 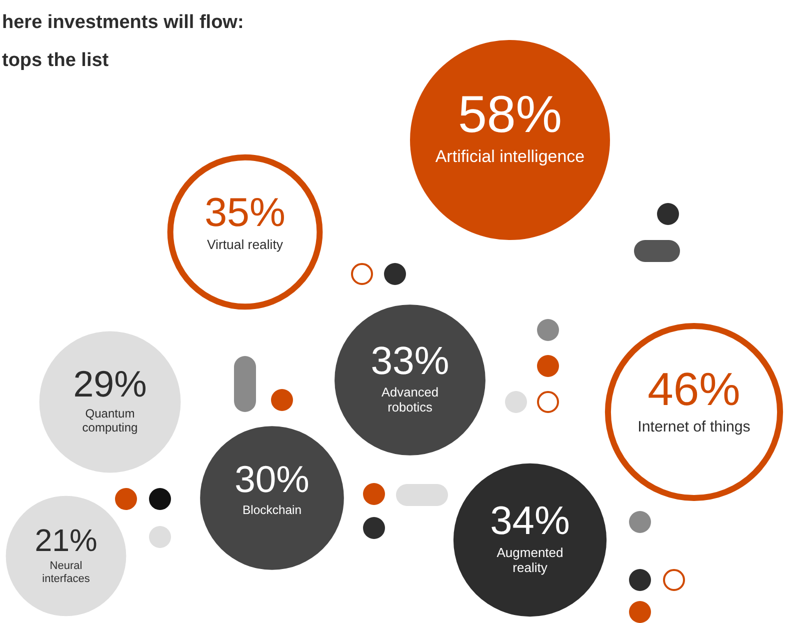 I want to click on category-label: Blockchain, so click(x=272, y=509).